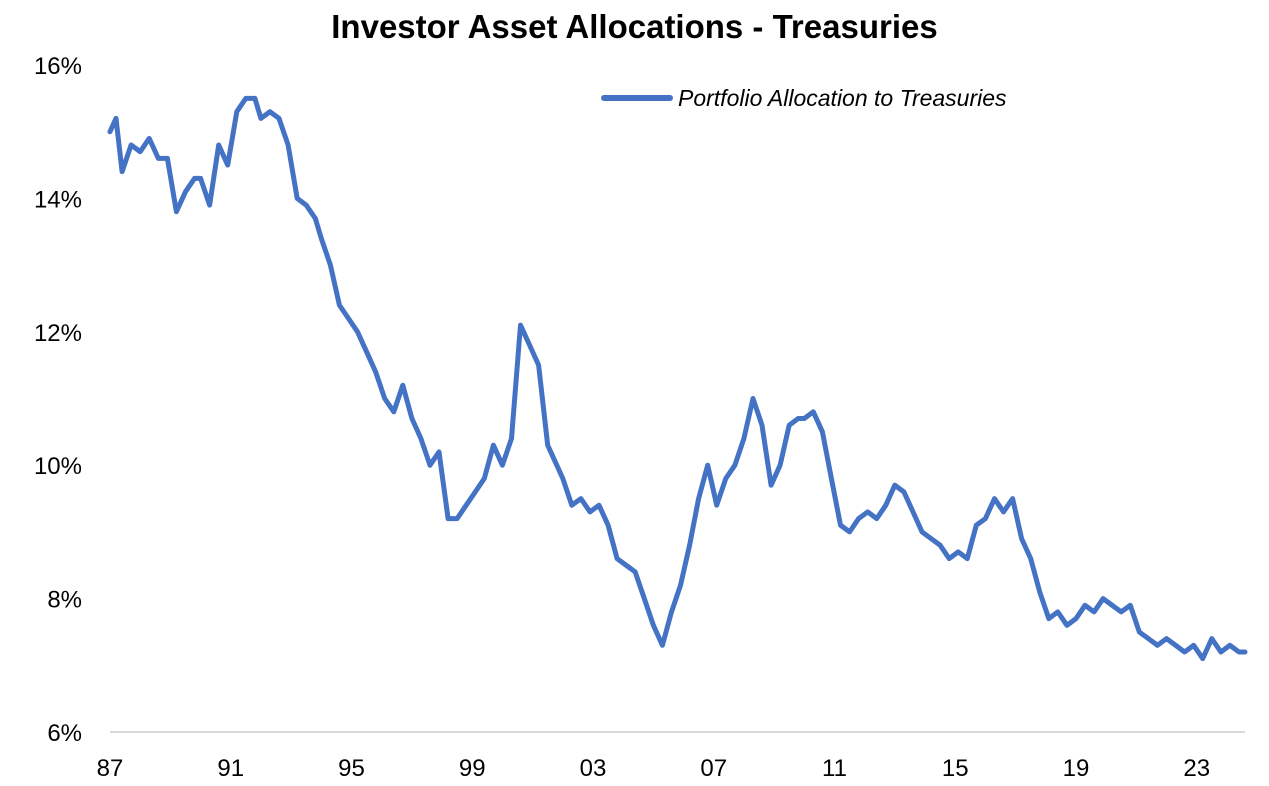 This screenshot has height=786, width=1269. I want to click on x-tick-label: 19, so click(1076, 768).